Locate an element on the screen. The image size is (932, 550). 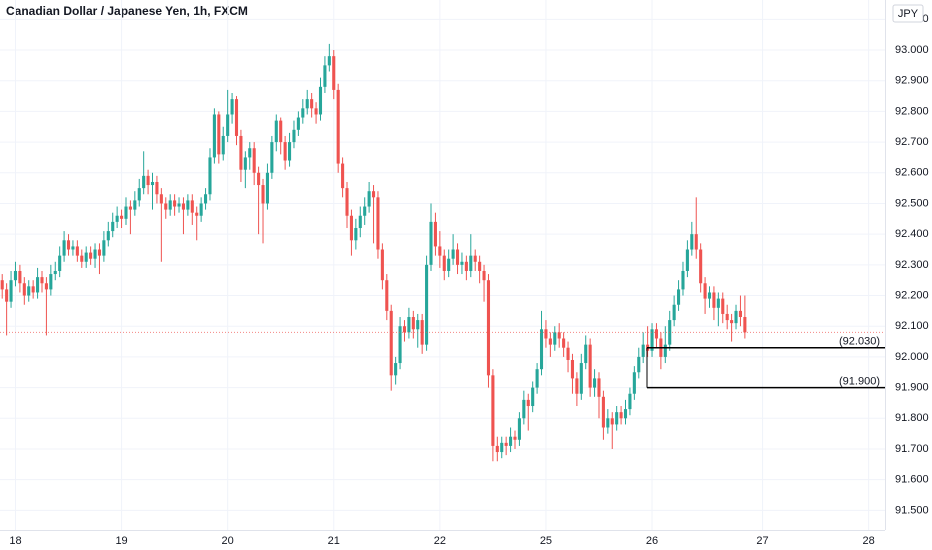
x-tick-label: 22 is located at coordinates (440, 541).